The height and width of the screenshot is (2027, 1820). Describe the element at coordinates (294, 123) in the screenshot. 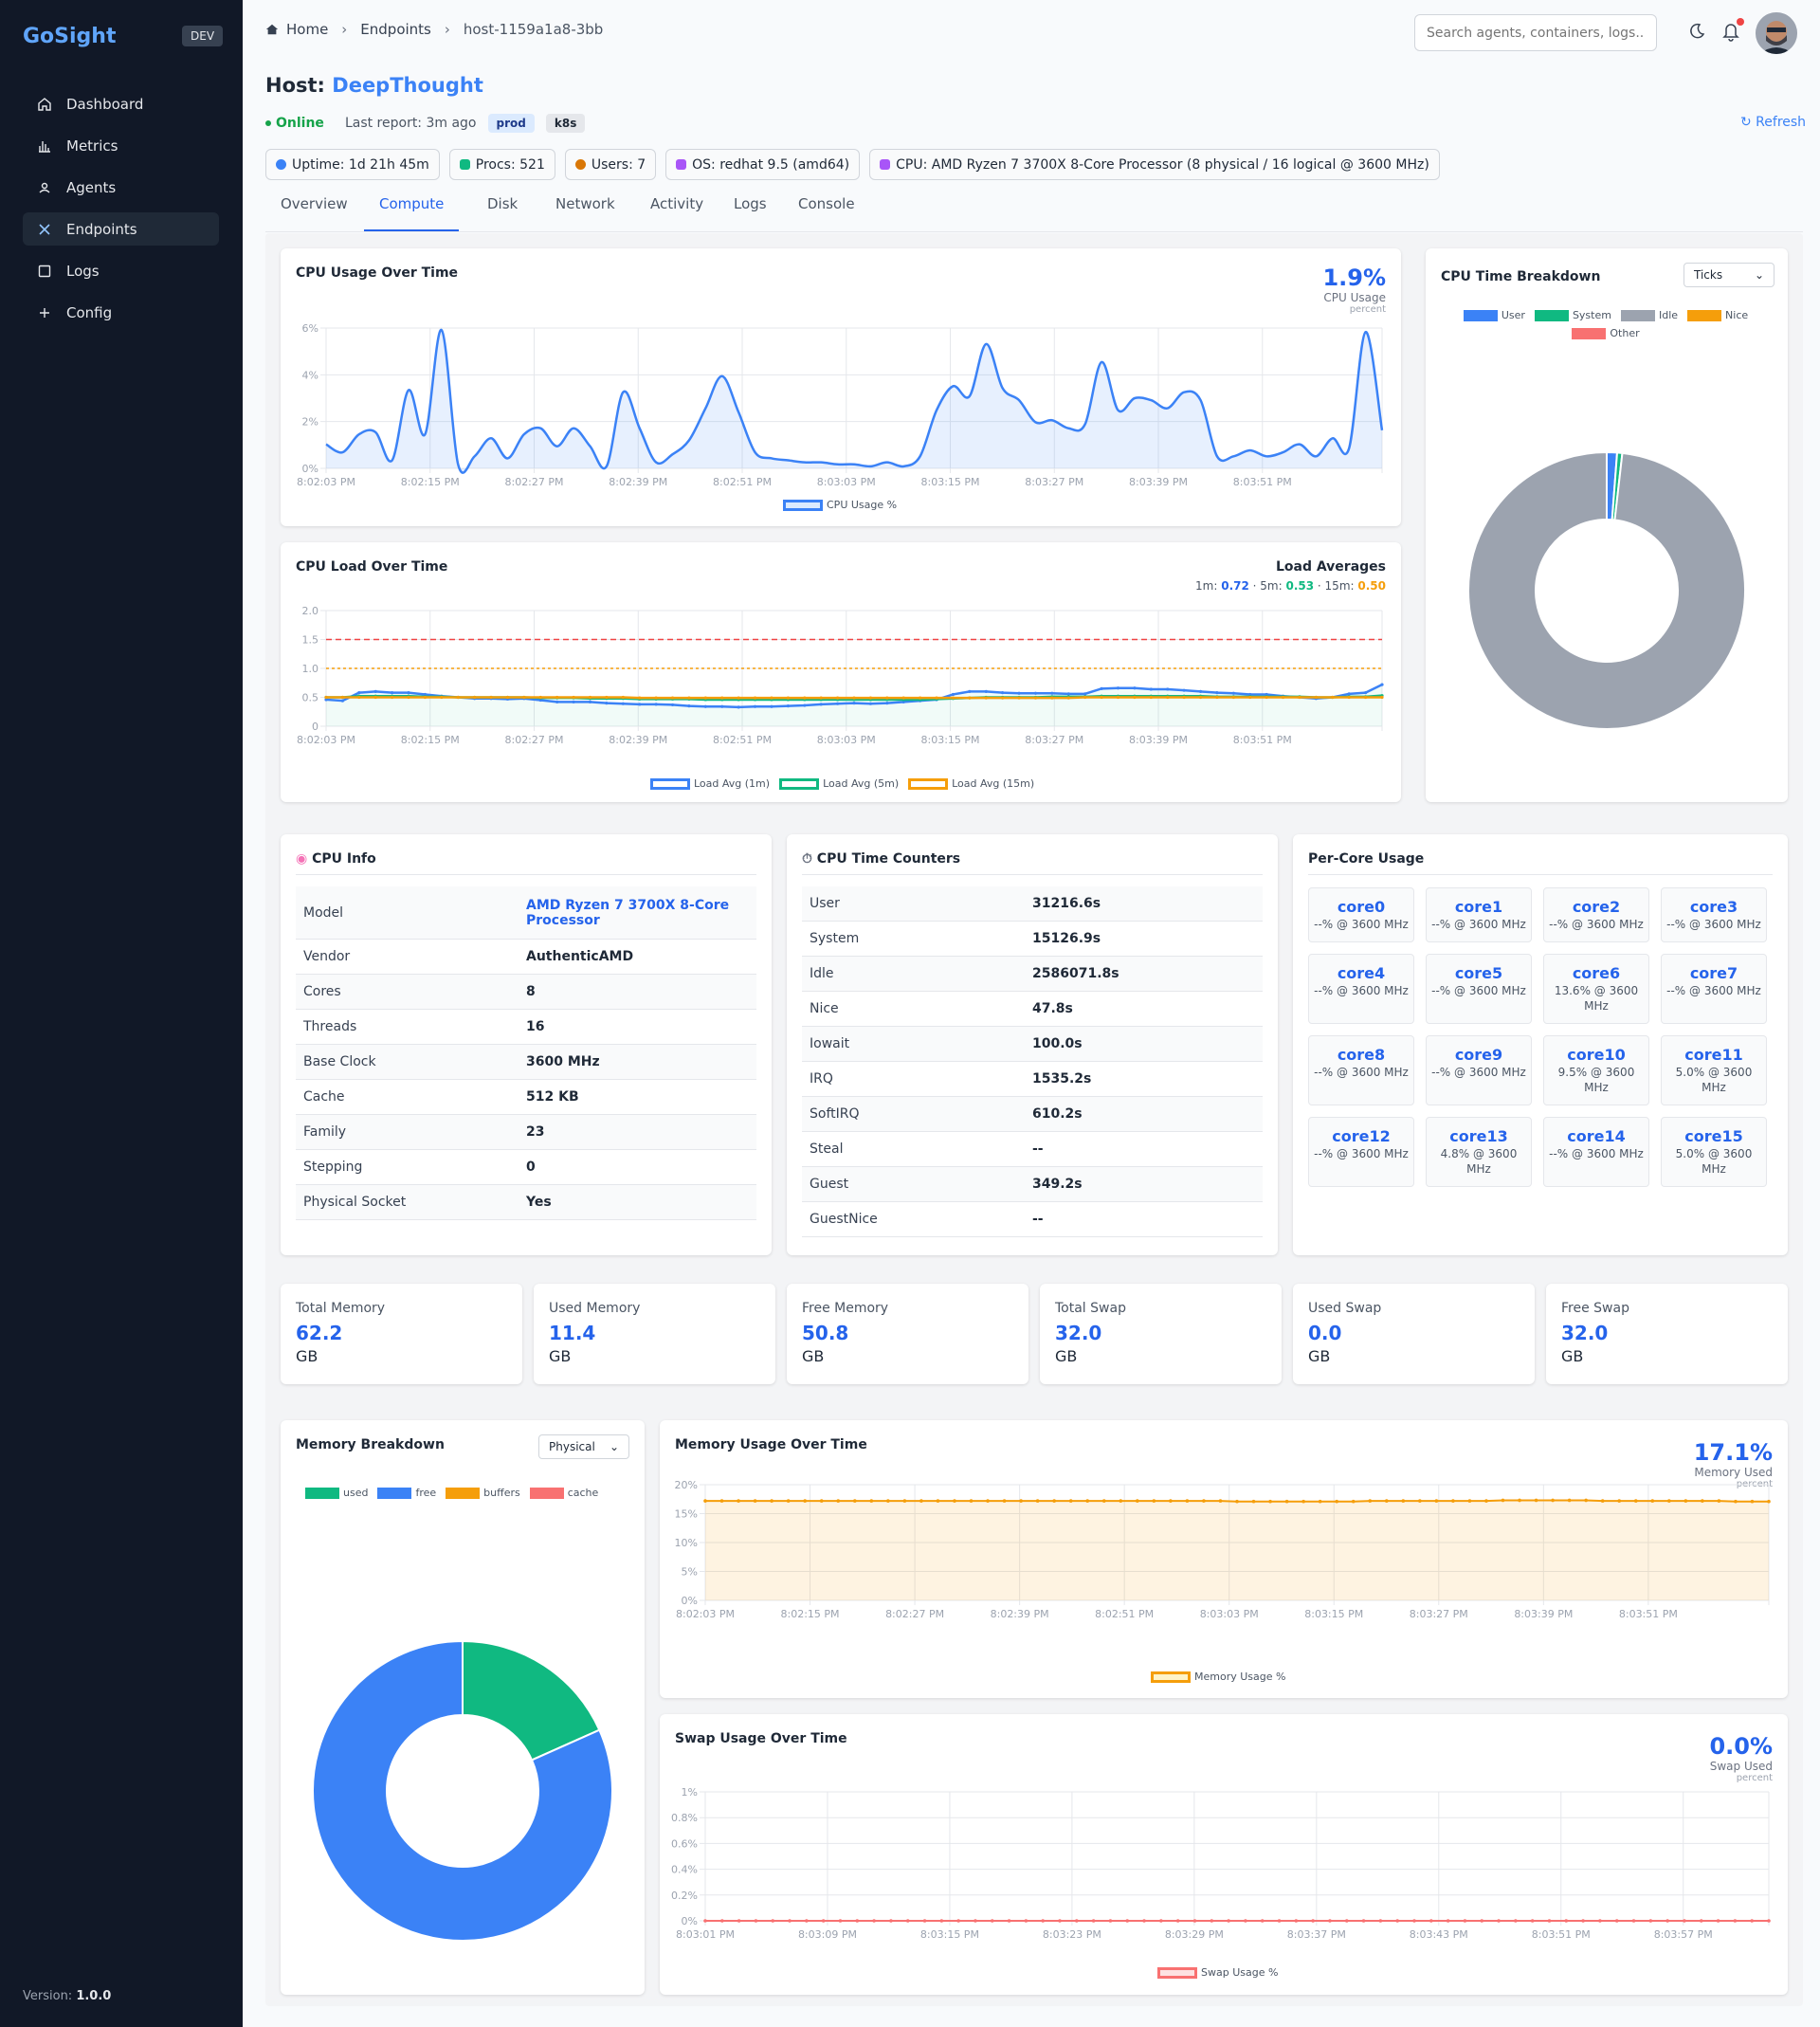

I see `status-online: Online` at that location.